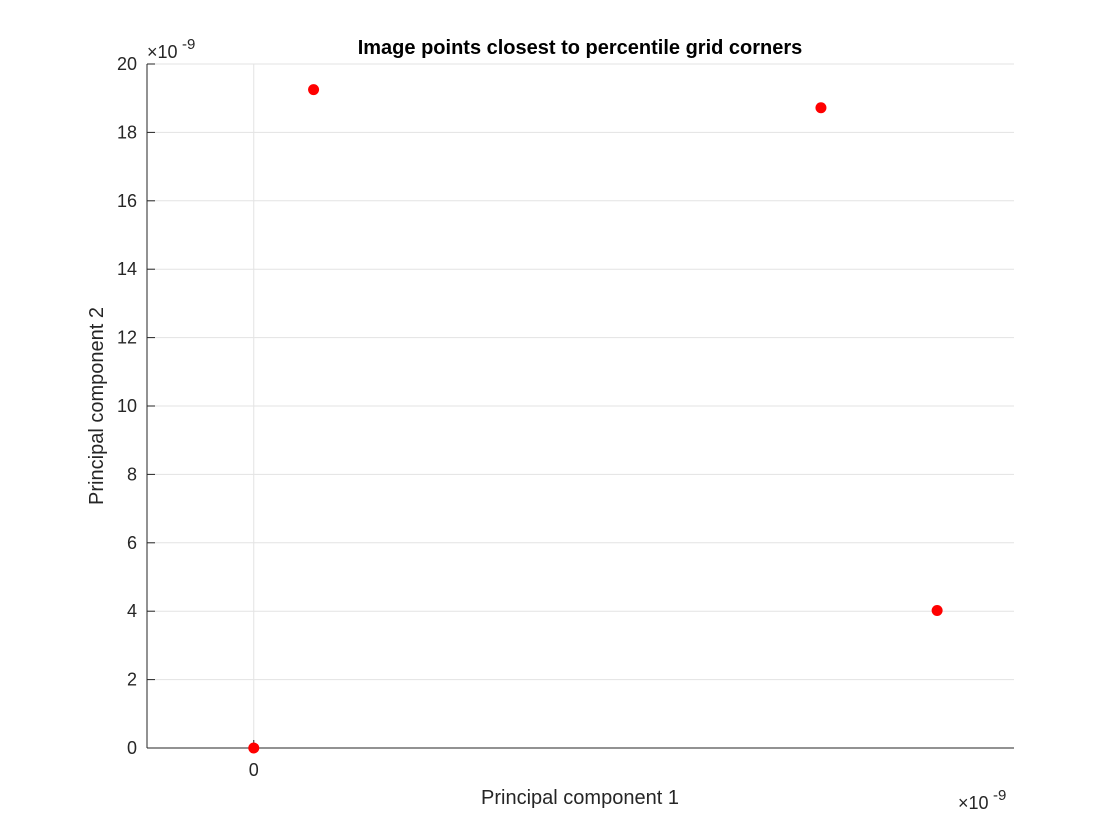 This screenshot has height=840, width=1120. I want to click on y-tick-label: 10, so click(127, 406).